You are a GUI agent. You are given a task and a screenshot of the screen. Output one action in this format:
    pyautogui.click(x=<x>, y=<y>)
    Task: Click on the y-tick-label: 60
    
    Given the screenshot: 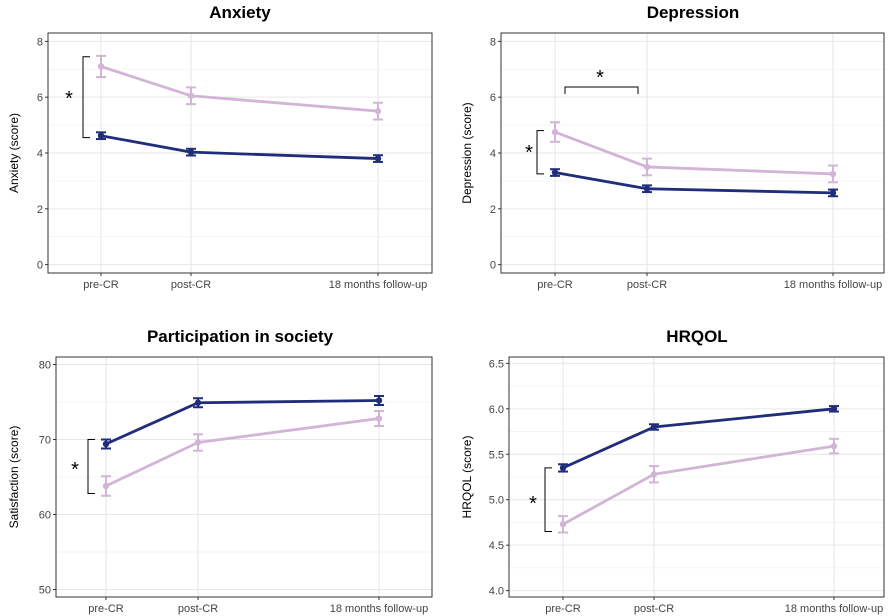 What is the action you would take?
    pyautogui.click(x=45, y=516)
    